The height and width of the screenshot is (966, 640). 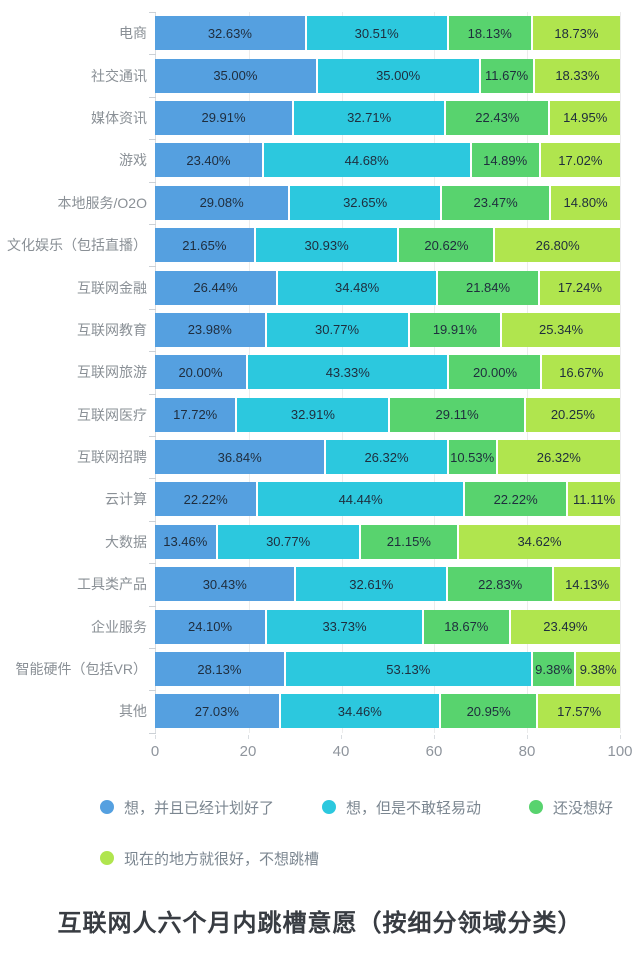 I want to click on segment-value-label: 17.72%, so click(x=195, y=415).